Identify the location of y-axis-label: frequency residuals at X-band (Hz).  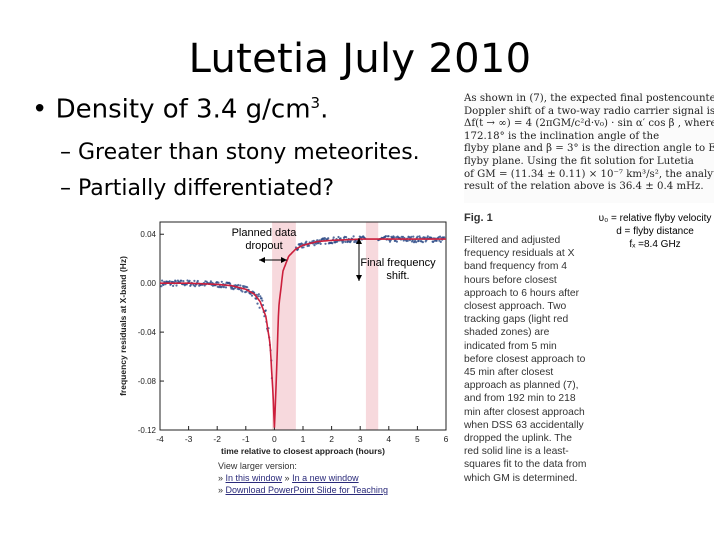
(123, 326).